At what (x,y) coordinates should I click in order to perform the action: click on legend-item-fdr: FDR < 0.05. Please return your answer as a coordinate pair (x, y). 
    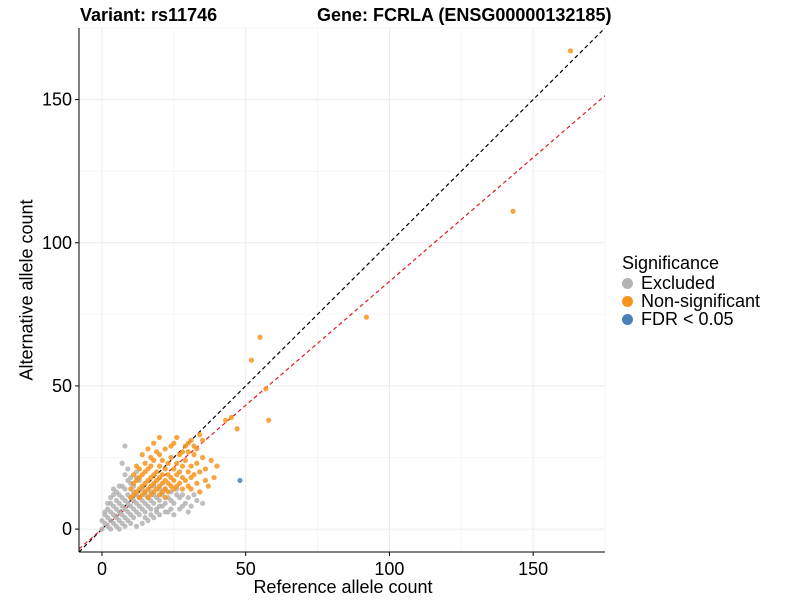
    Looking at the image, I should click on (691, 319).